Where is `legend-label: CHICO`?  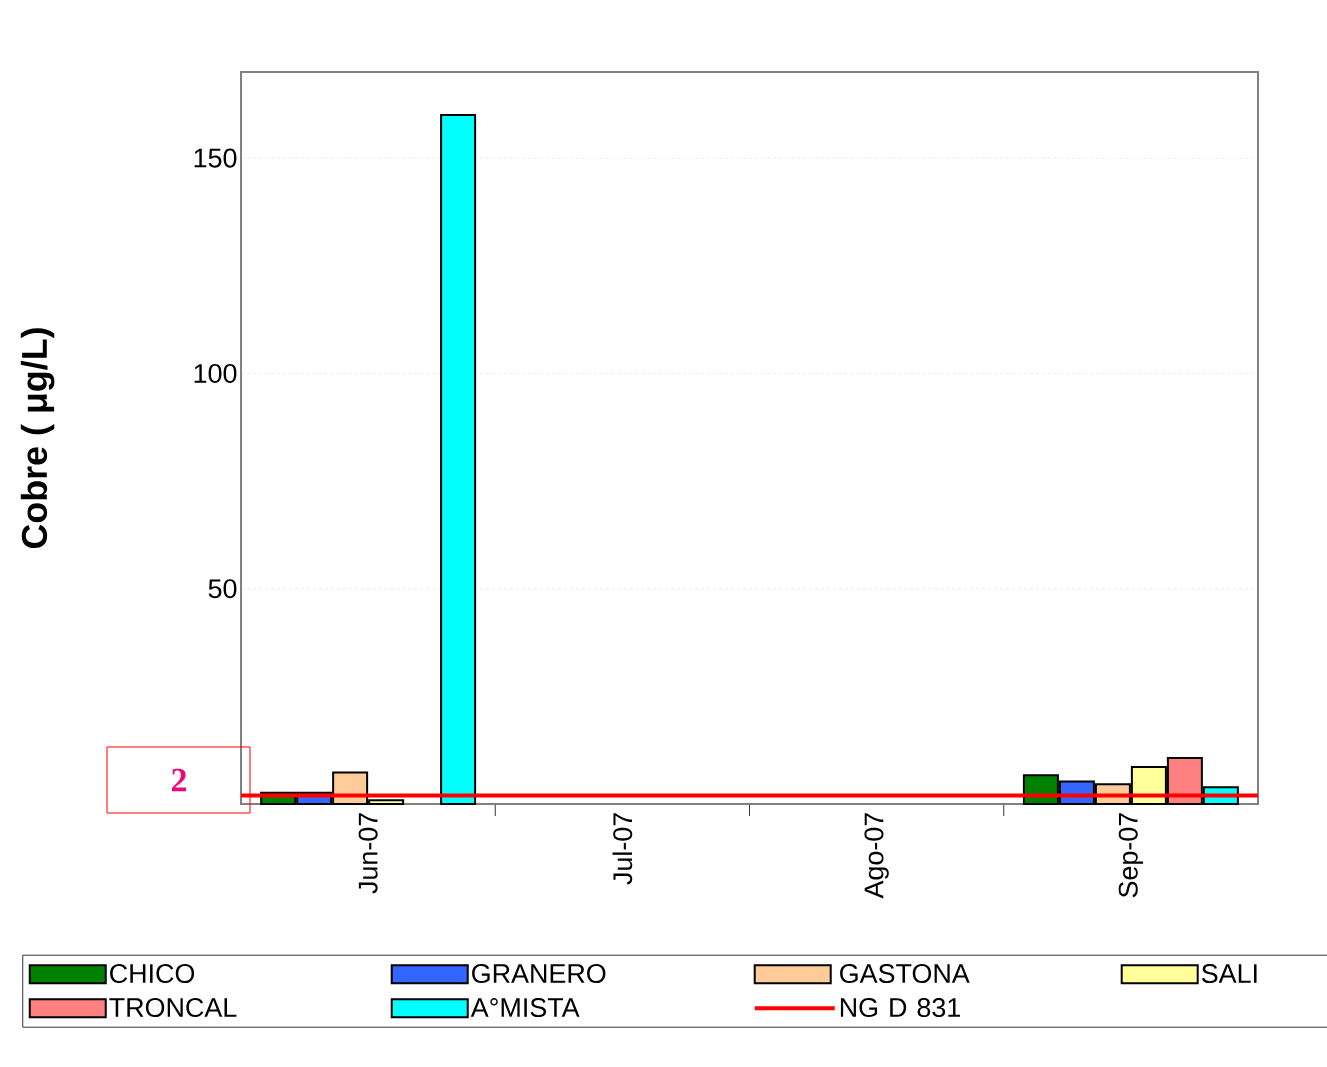
legend-label: CHICO is located at coordinates (152, 974).